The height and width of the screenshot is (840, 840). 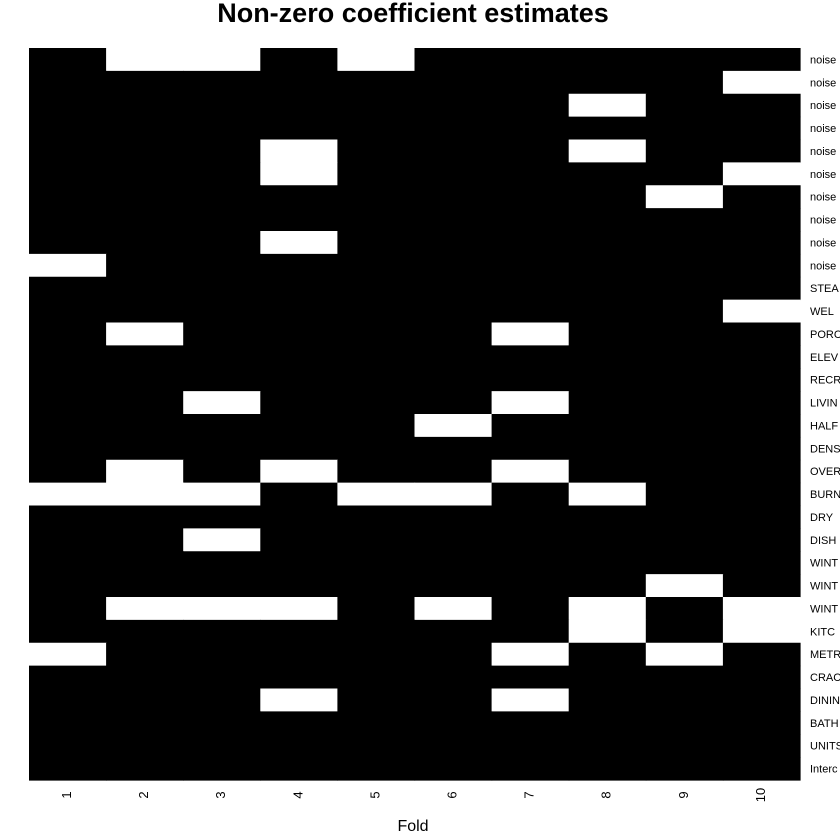 I want to click on row-label: UNITS, so click(x=825, y=747).